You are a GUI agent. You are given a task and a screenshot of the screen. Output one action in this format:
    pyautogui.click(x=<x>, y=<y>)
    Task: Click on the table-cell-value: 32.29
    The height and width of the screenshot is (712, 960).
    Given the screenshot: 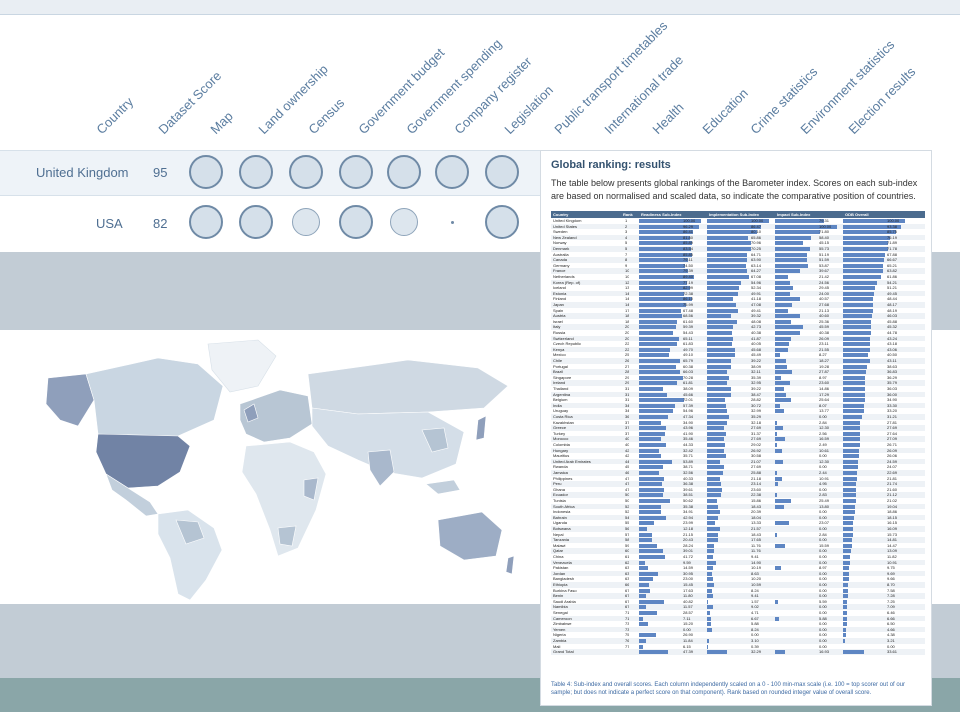 What is the action you would take?
    pyautogui.click(x=756, y=652)
    